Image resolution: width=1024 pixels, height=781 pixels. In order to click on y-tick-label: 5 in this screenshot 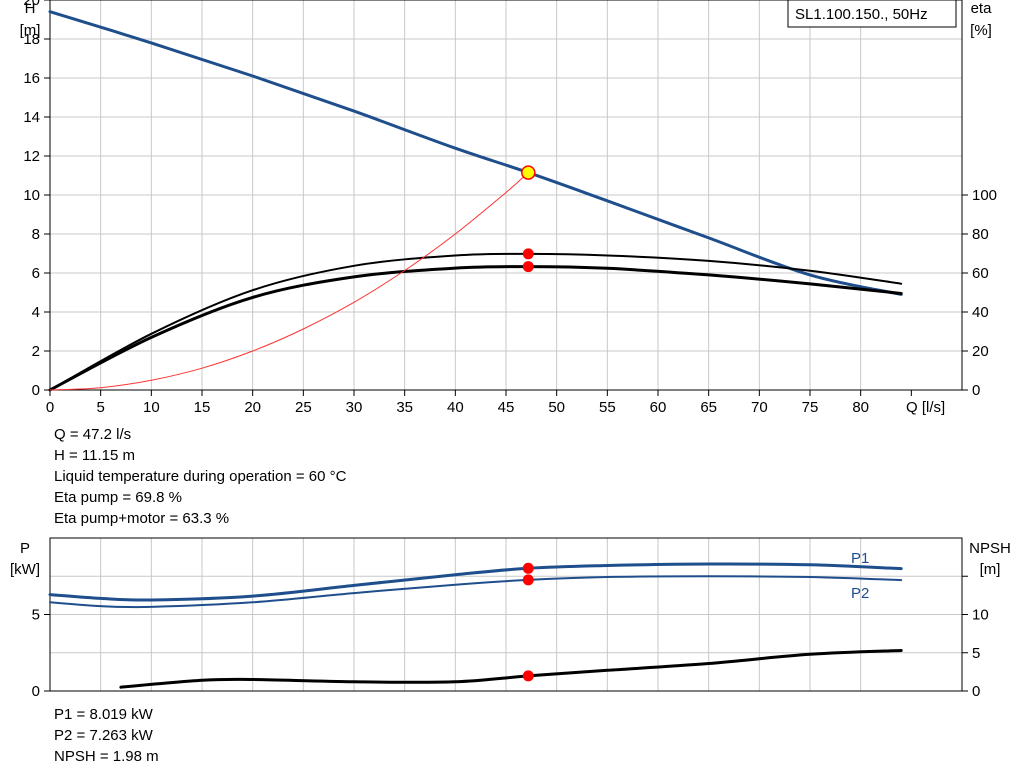, I will do `click(36, 615)`.